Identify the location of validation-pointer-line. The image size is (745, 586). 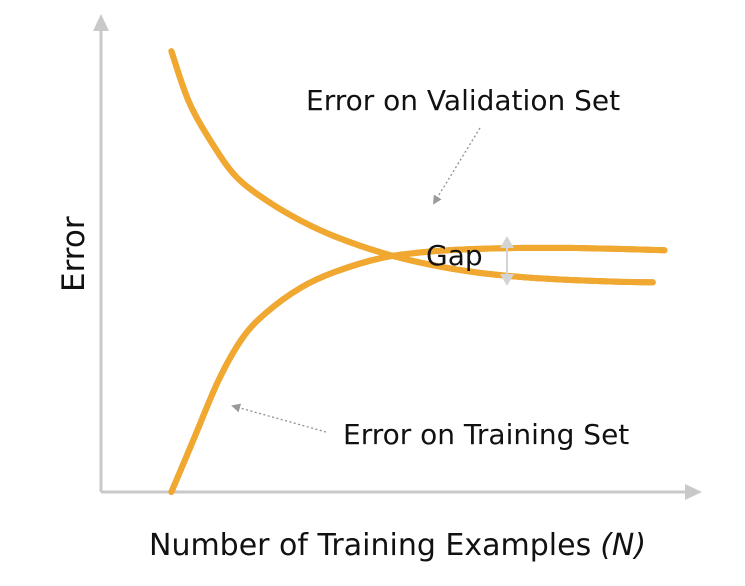
(456, 166).